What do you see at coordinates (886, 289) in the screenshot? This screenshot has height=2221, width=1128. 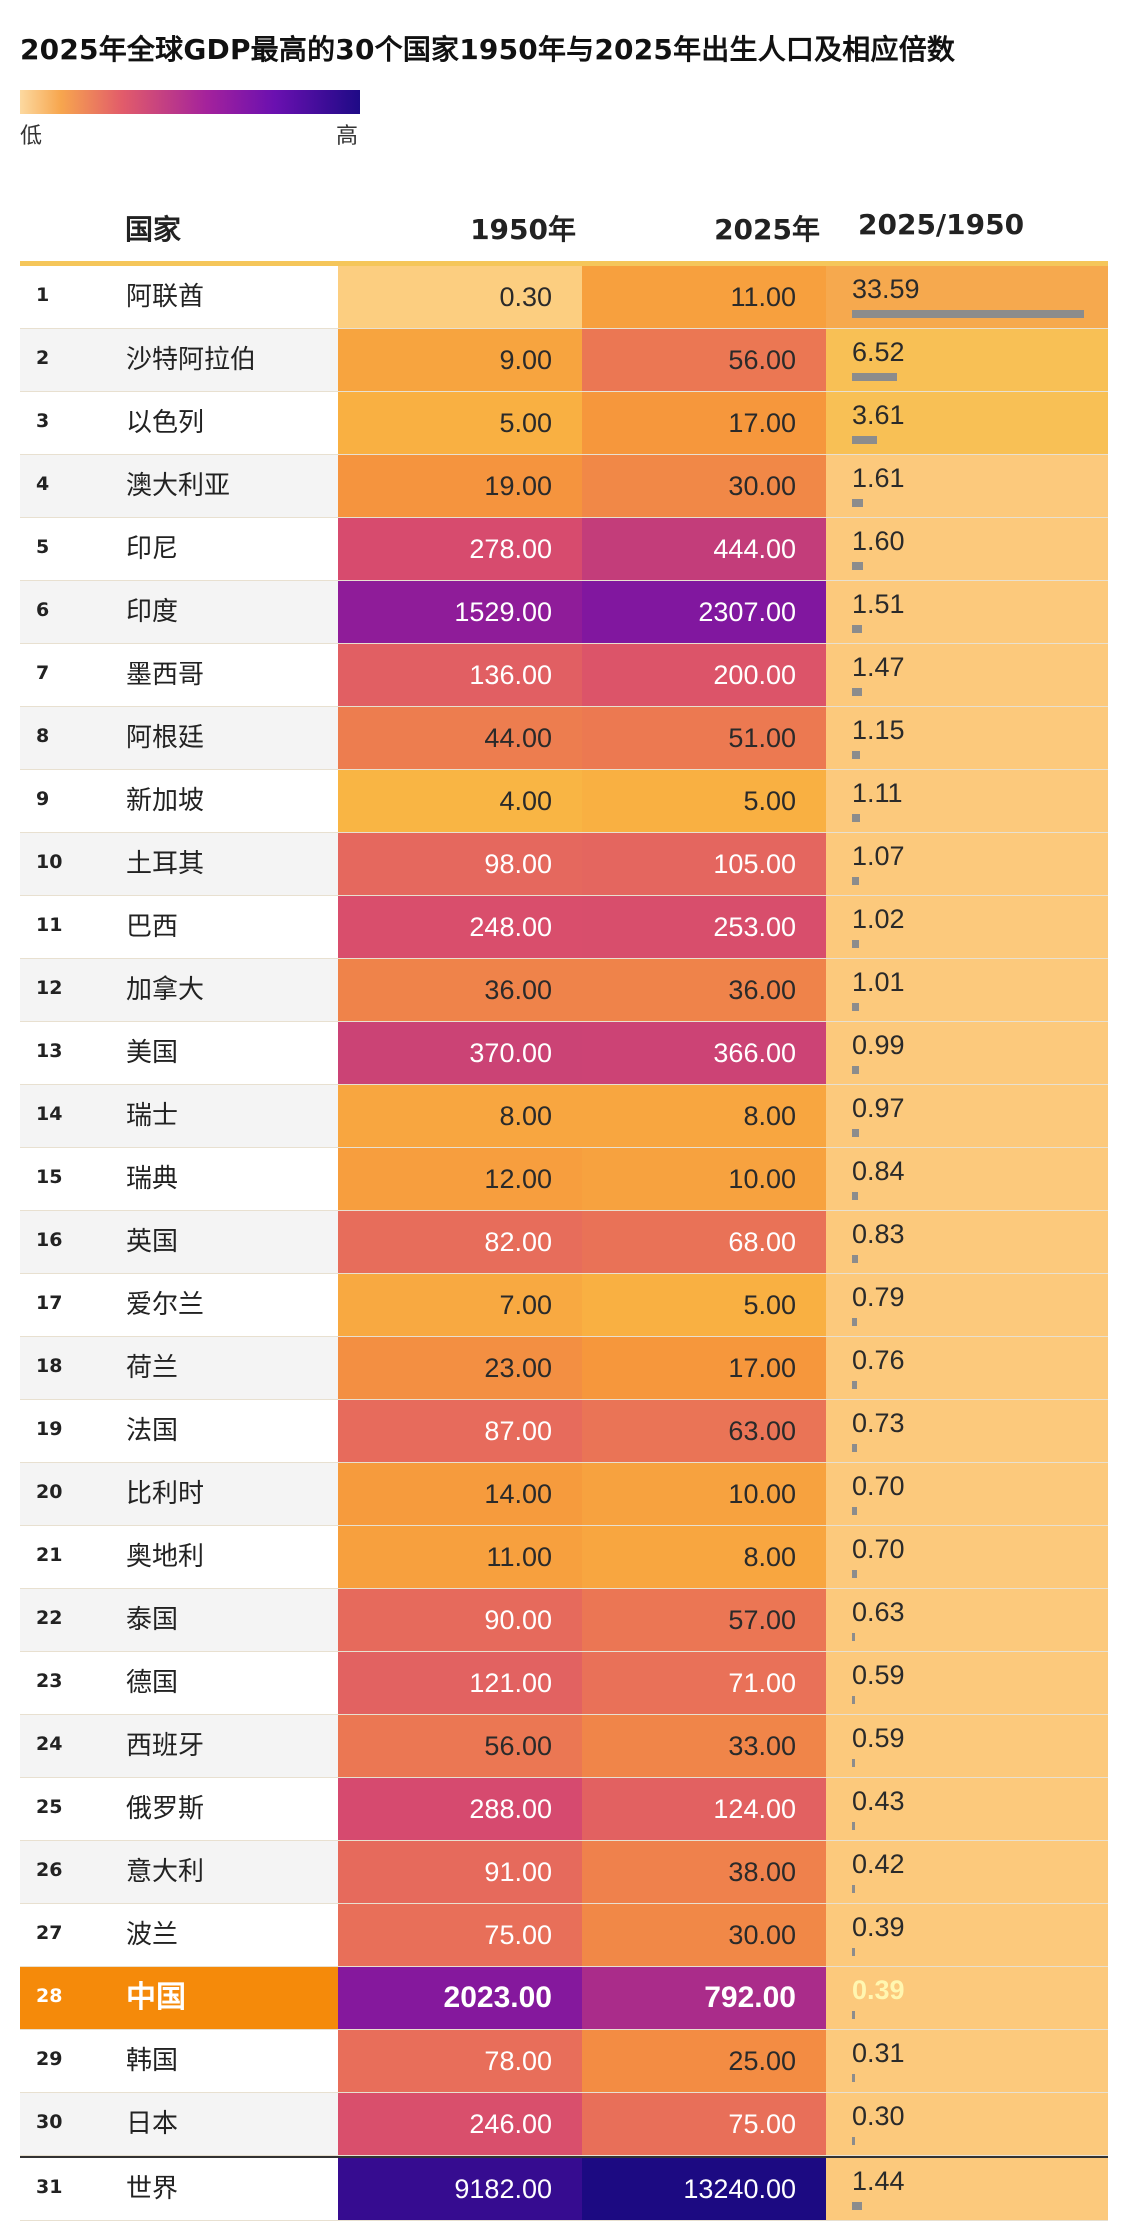 I see `ratio-value: 33.59` at bounding box center [886, 289].